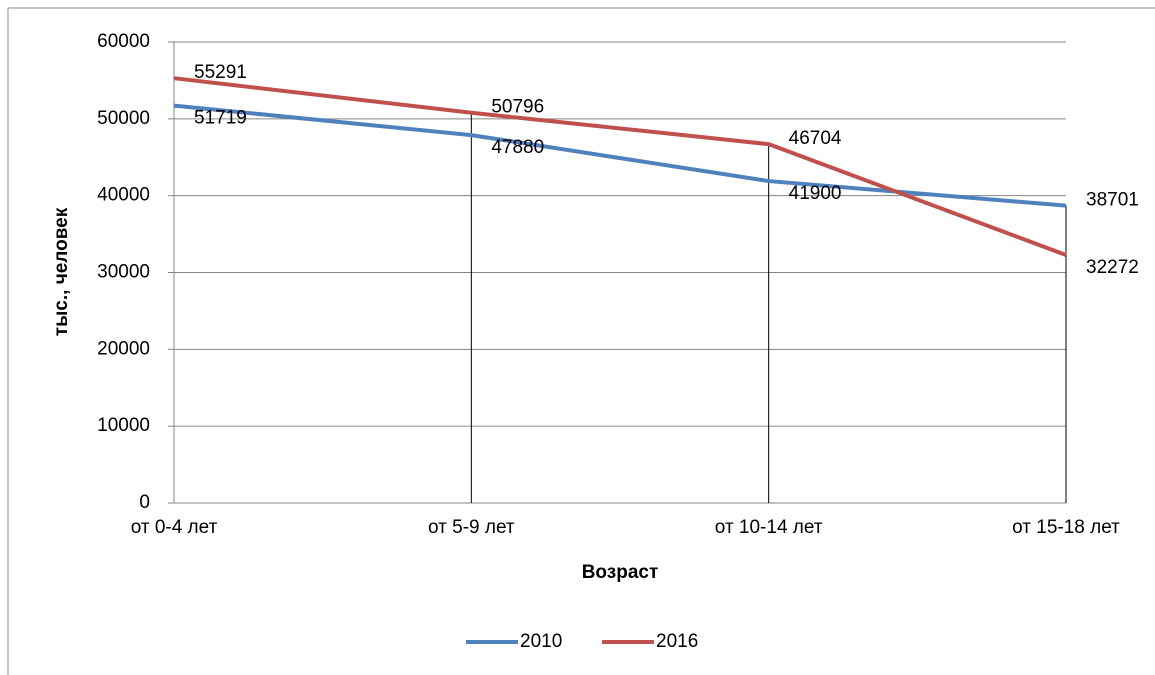 The image size is (1155, 675). What do you see at coordinates (769, 527) in the screenshot?
I see `x-tick-label: от 10-14 лет` at bounding box center [769, 527].